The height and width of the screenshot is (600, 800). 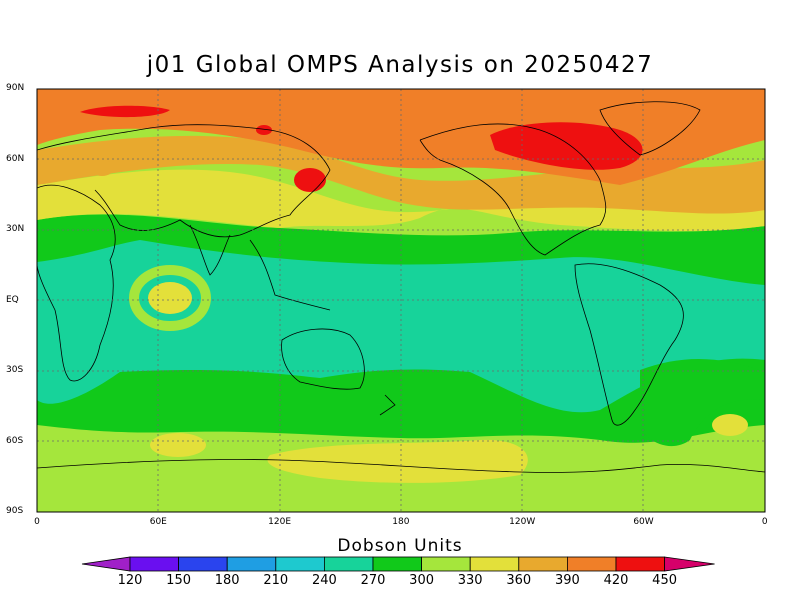 I want to click on lon-label: 60E, so click(x=158, y=522).